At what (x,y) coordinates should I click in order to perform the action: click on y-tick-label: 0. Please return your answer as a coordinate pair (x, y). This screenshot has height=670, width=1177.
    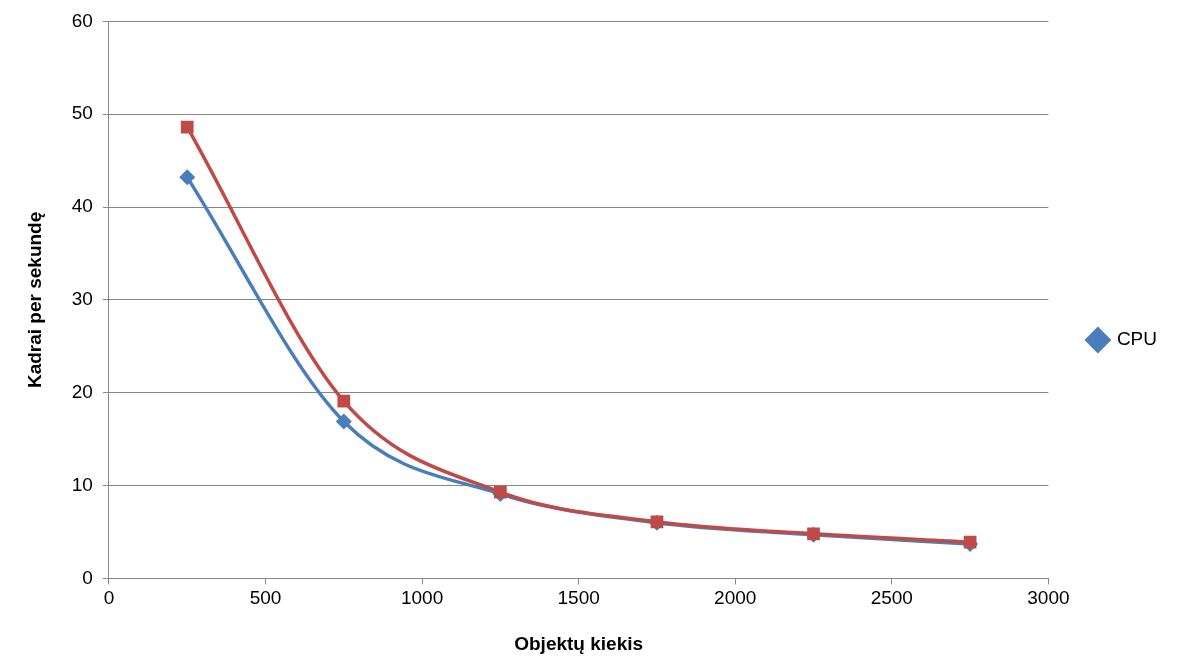
    Looking at the image, I should click on (87, 577).